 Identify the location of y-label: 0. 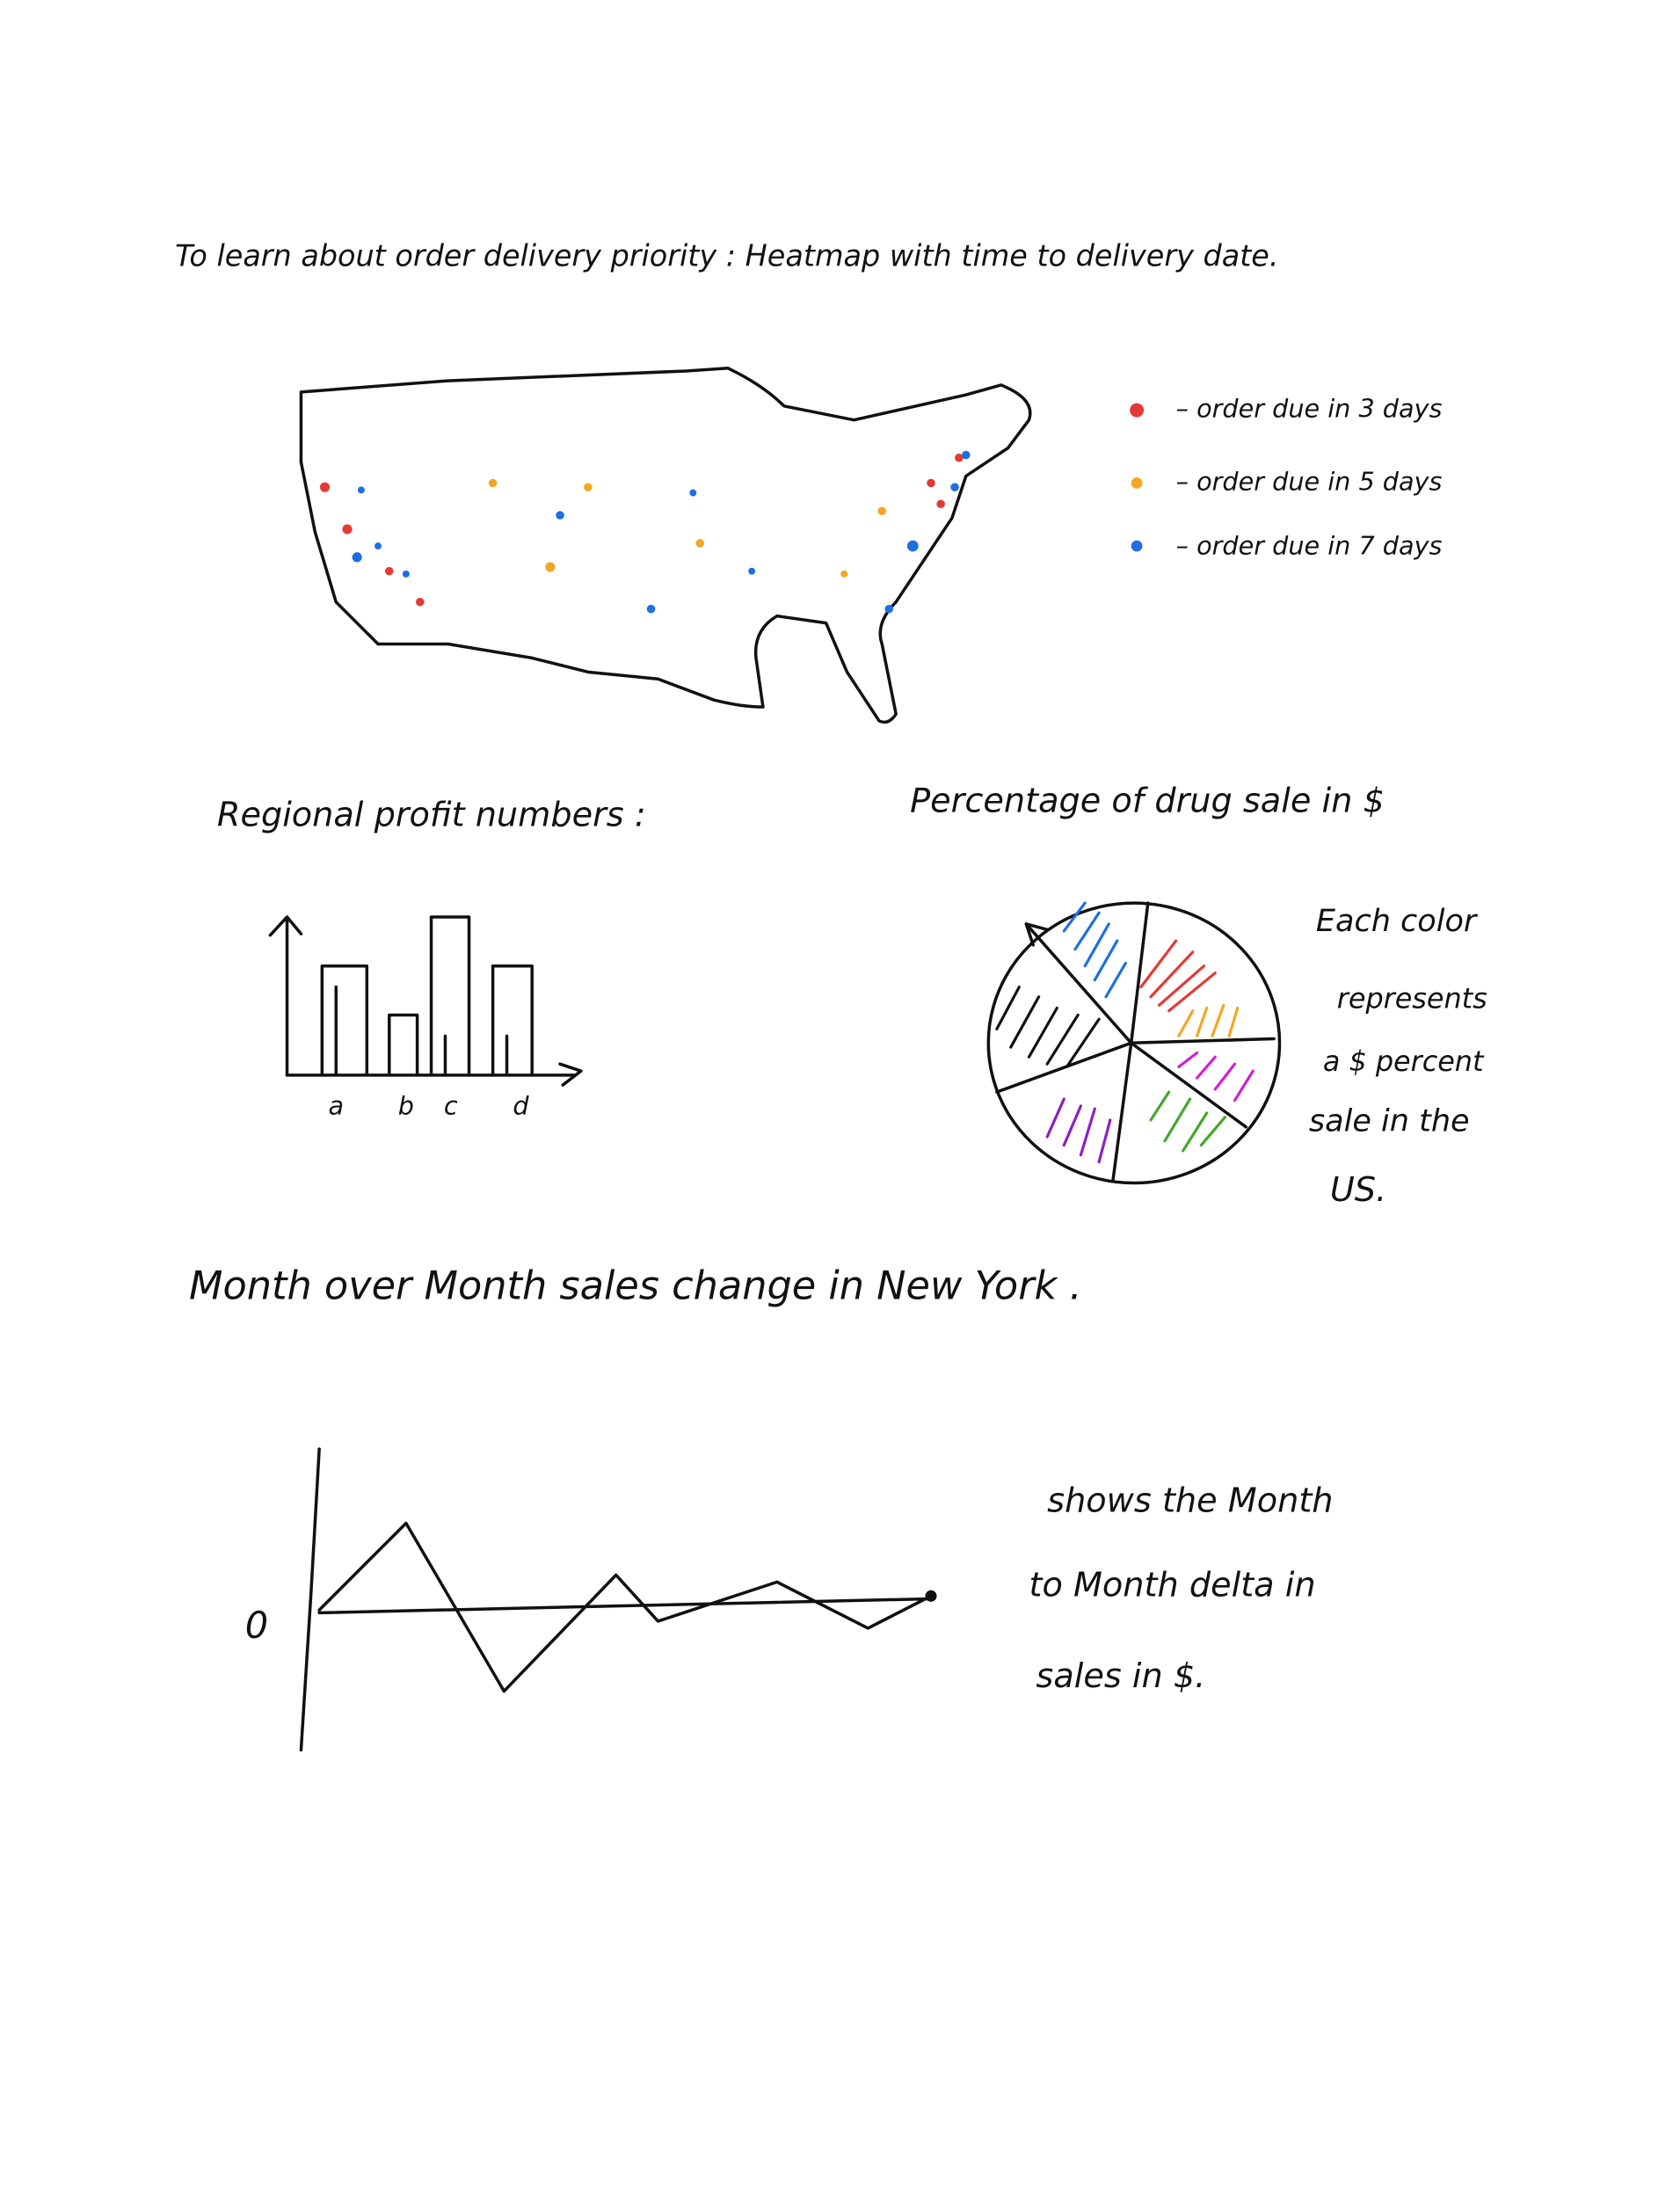
(256, 1626).